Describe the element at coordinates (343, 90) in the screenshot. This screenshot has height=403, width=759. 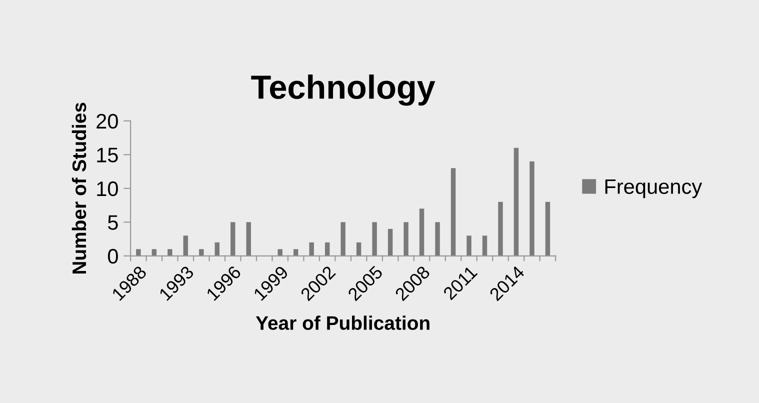
I see `chart-title: Technology` at that location.